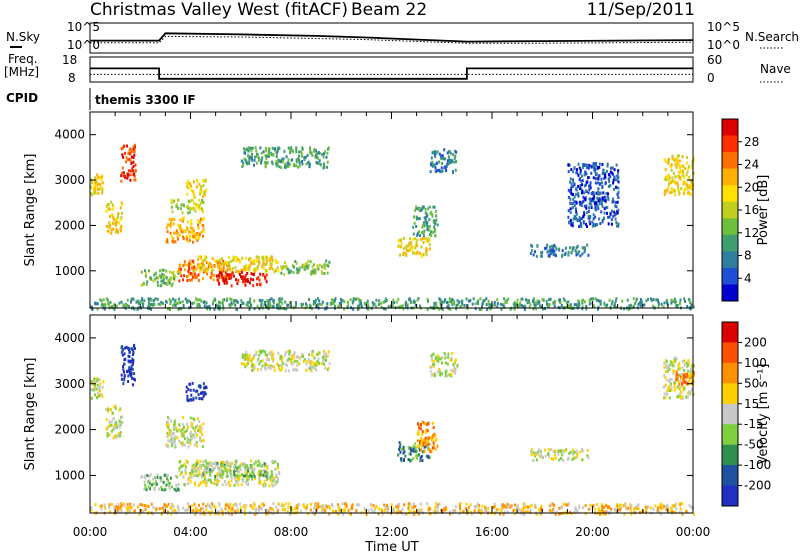  I want to click on power-colorbar-tick-label: 4, so click(748, 278).